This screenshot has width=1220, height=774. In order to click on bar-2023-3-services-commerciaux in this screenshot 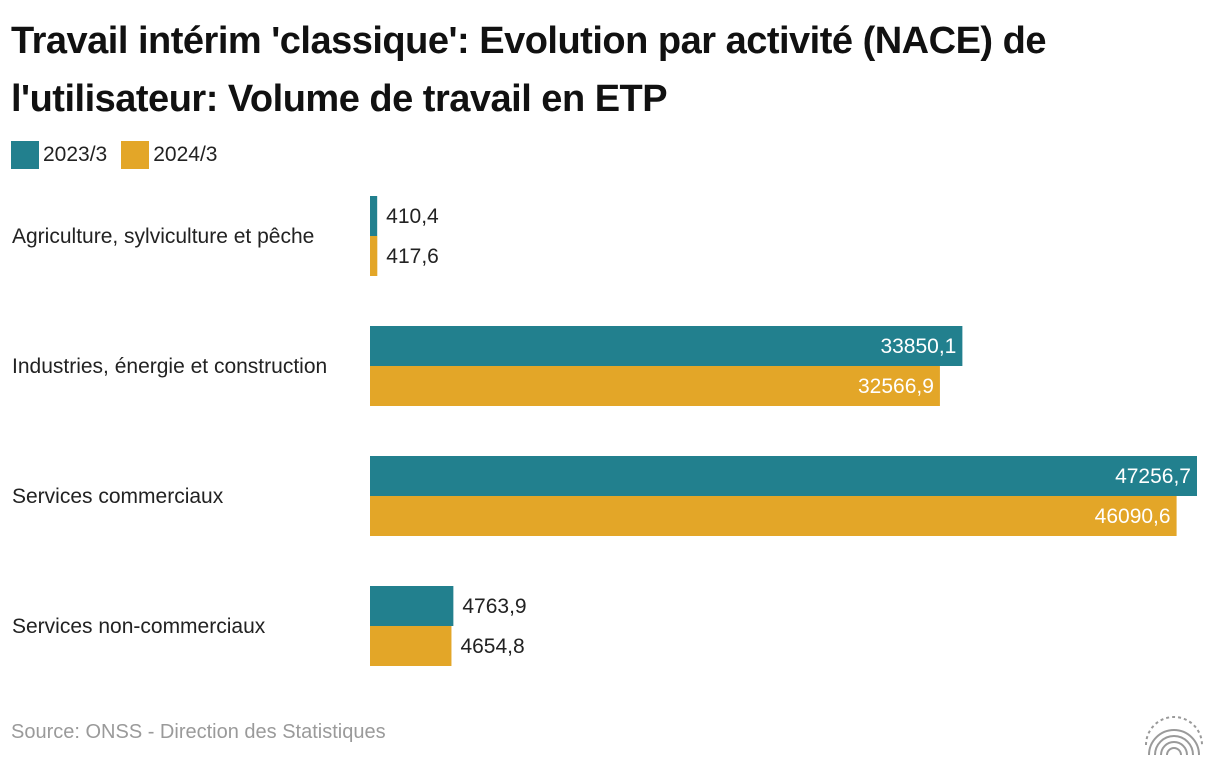, I will do `click(783, 476)`.